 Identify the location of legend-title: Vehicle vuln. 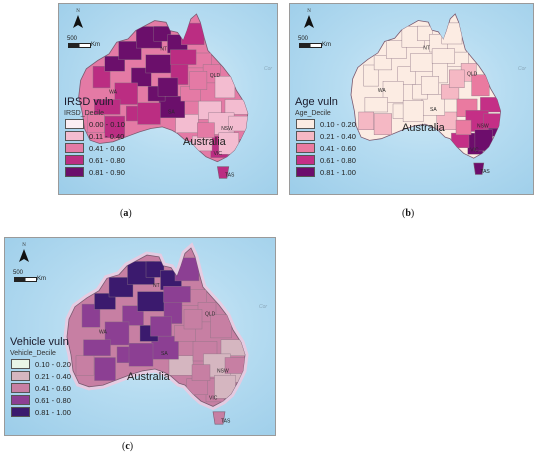
(39, 342).